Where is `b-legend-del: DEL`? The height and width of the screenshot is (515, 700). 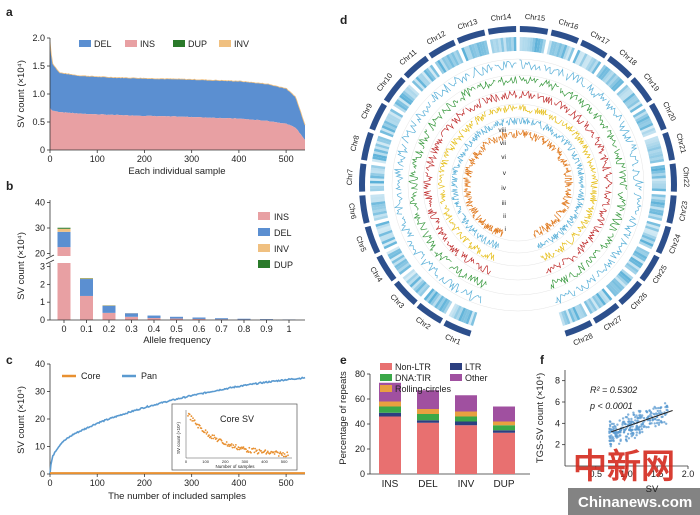
b-legend-del: DEL is located at coordinates (283, 233).